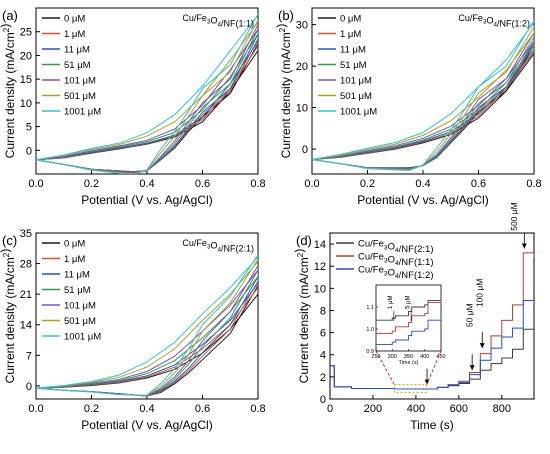 This screenshot has height=454, width=550. What do you see at coordinates (26, 234) in the screenshot?
I see `y-tick-label: 35` at bounding box center [26, 234].